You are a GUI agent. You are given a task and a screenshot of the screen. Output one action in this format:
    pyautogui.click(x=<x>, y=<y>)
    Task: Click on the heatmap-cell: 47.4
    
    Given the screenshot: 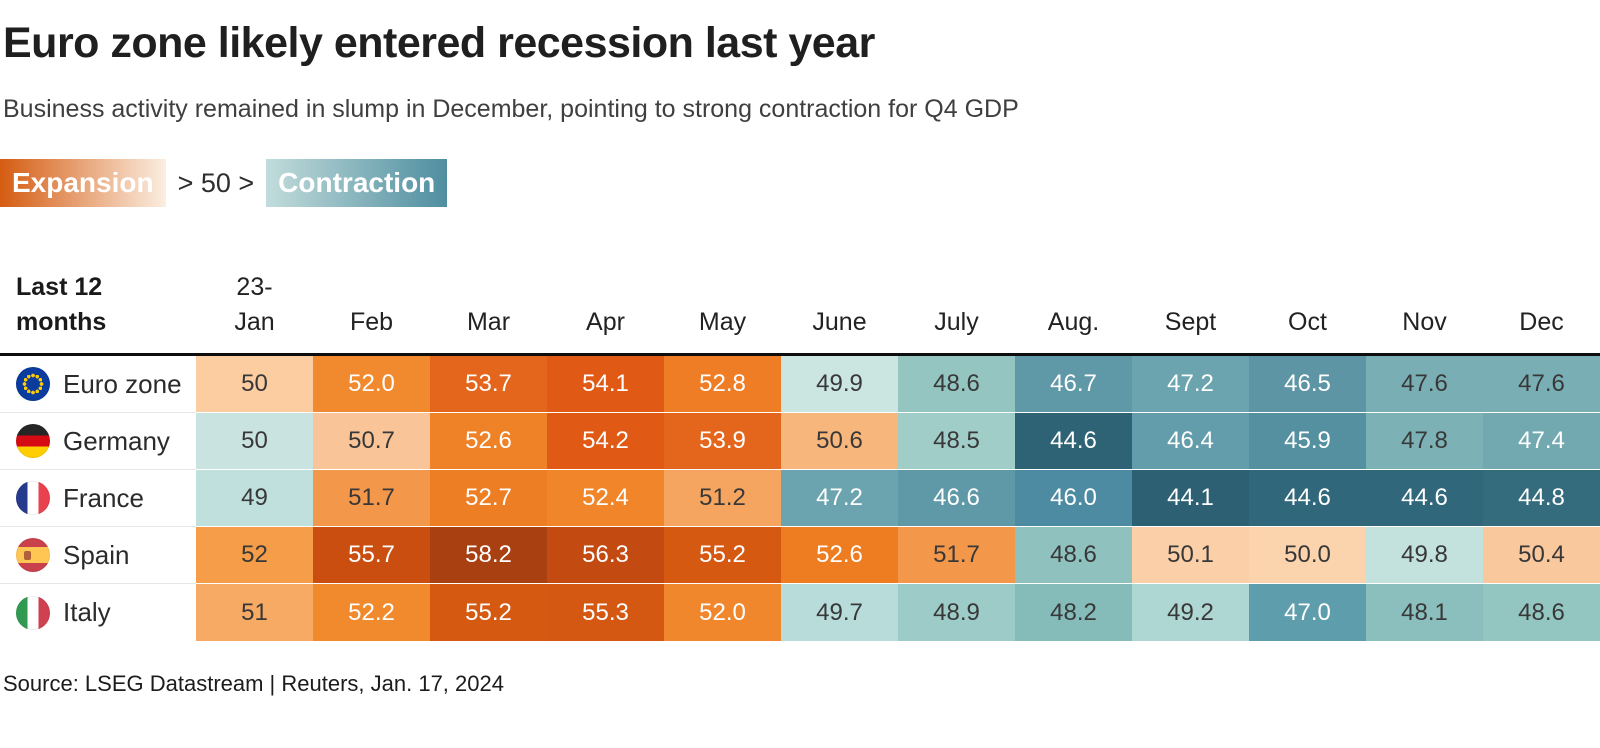 What is the action you would take?
    pyautogui.click(x=1541, y=442)
    